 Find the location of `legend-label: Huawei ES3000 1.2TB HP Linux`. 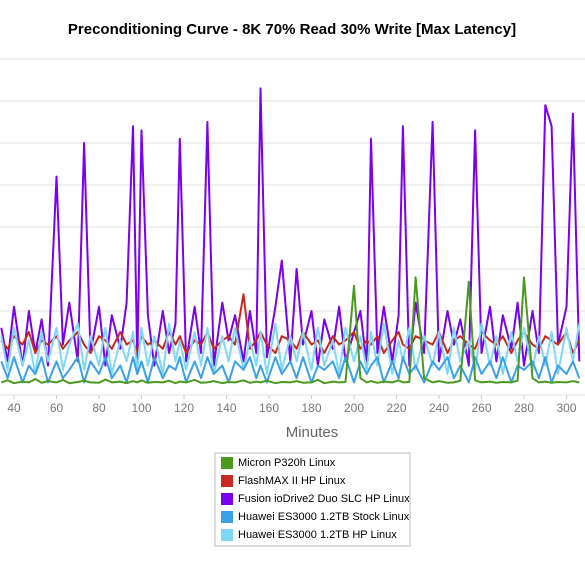

legend-label: Huawei ES3000 1.2TB HP Linux is located at coordinates (317, 535).